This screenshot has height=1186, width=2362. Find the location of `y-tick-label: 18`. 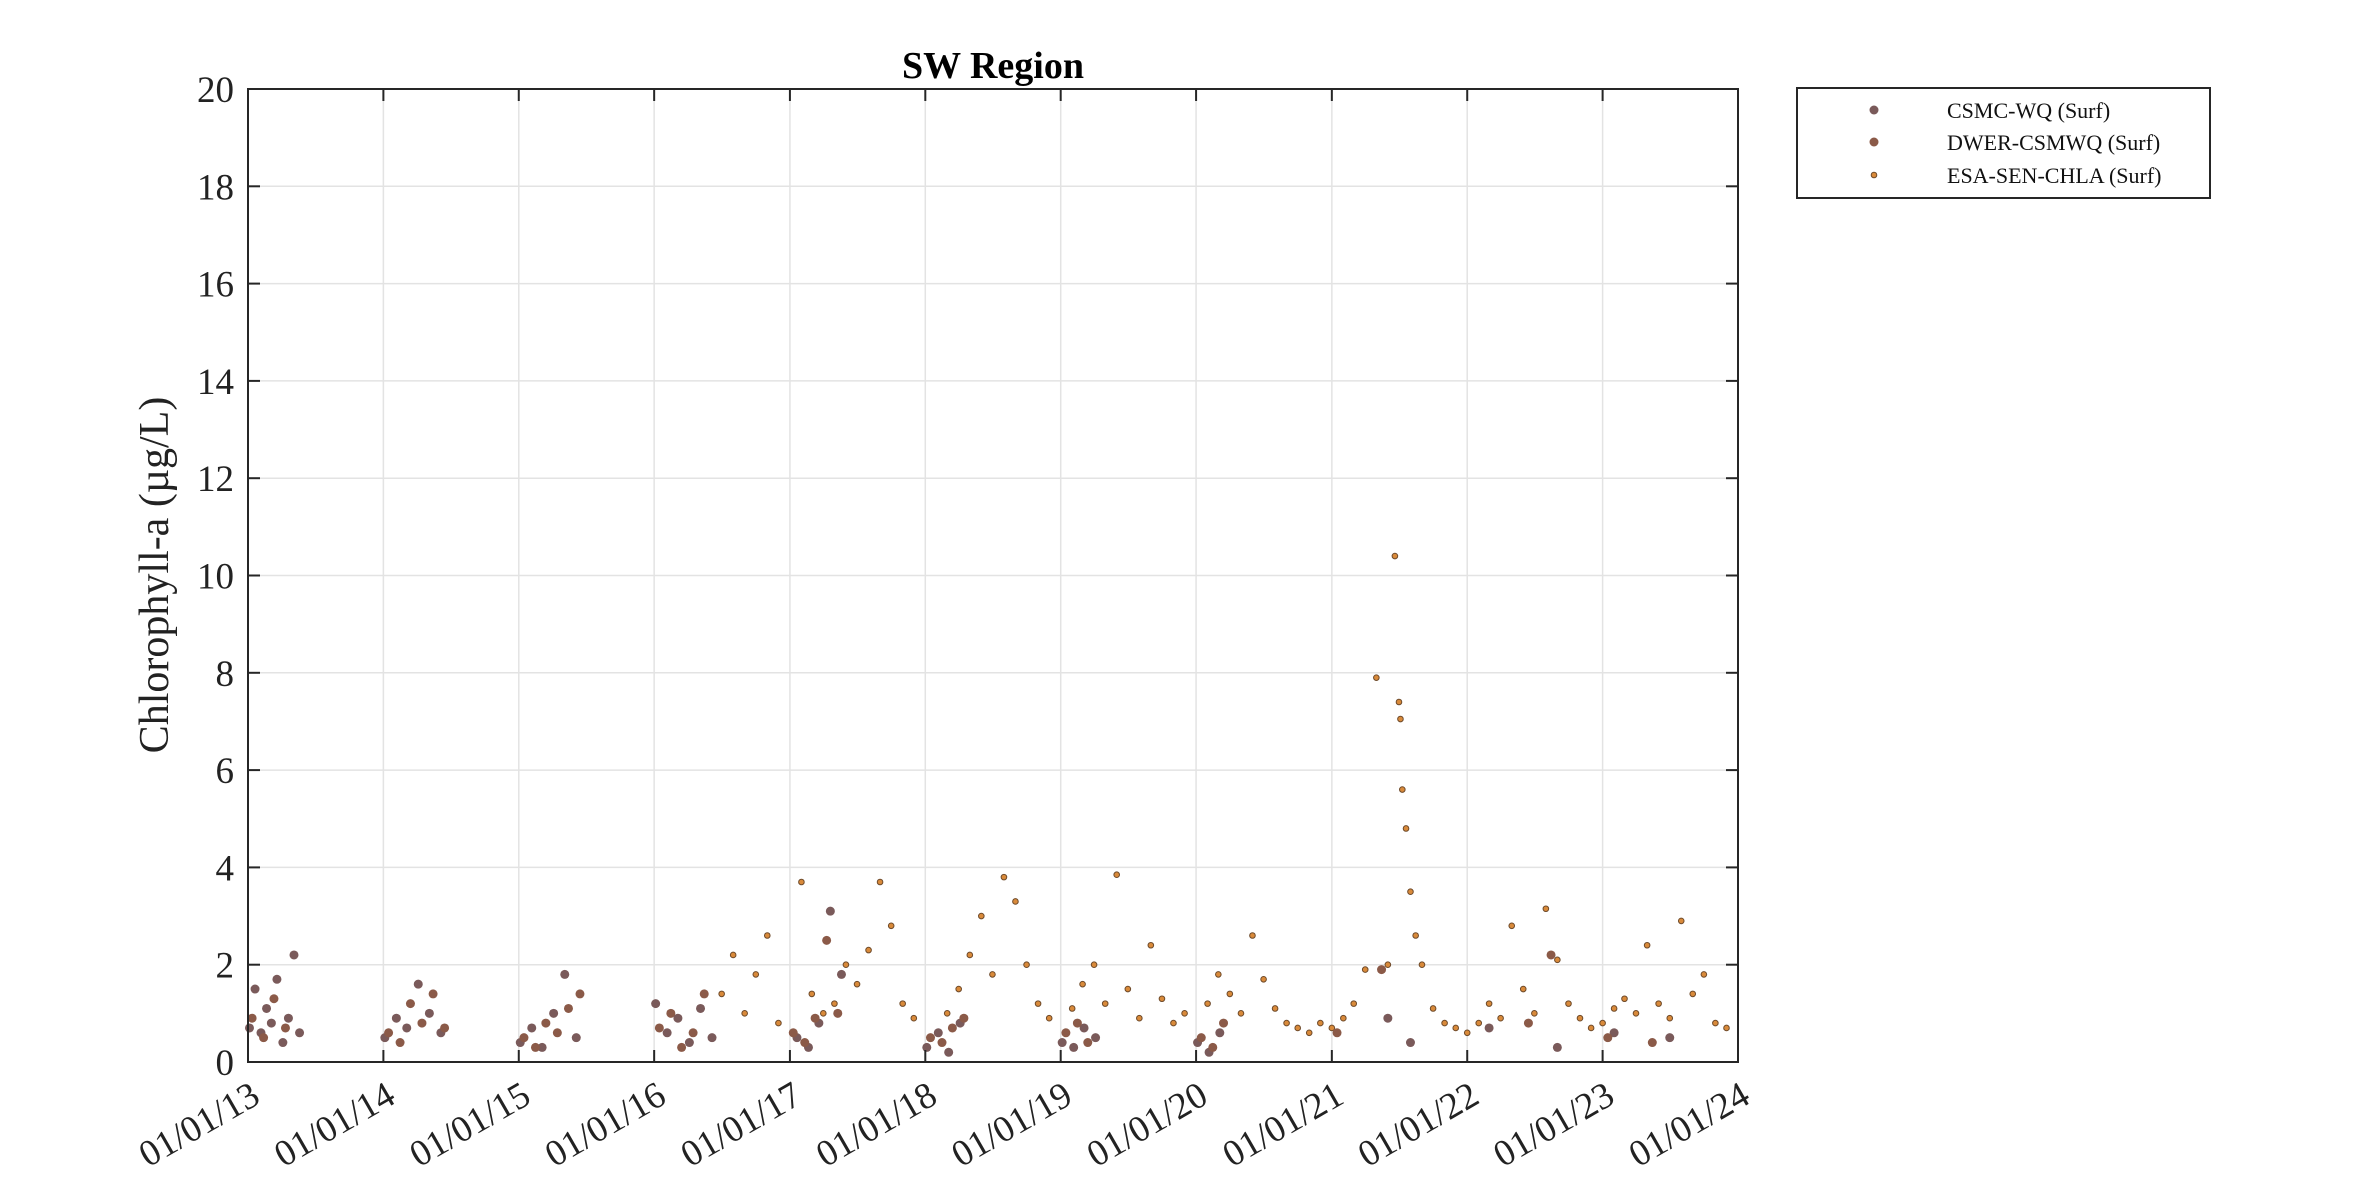

y-tick-label: 18 is located at coordinates (215, 187).